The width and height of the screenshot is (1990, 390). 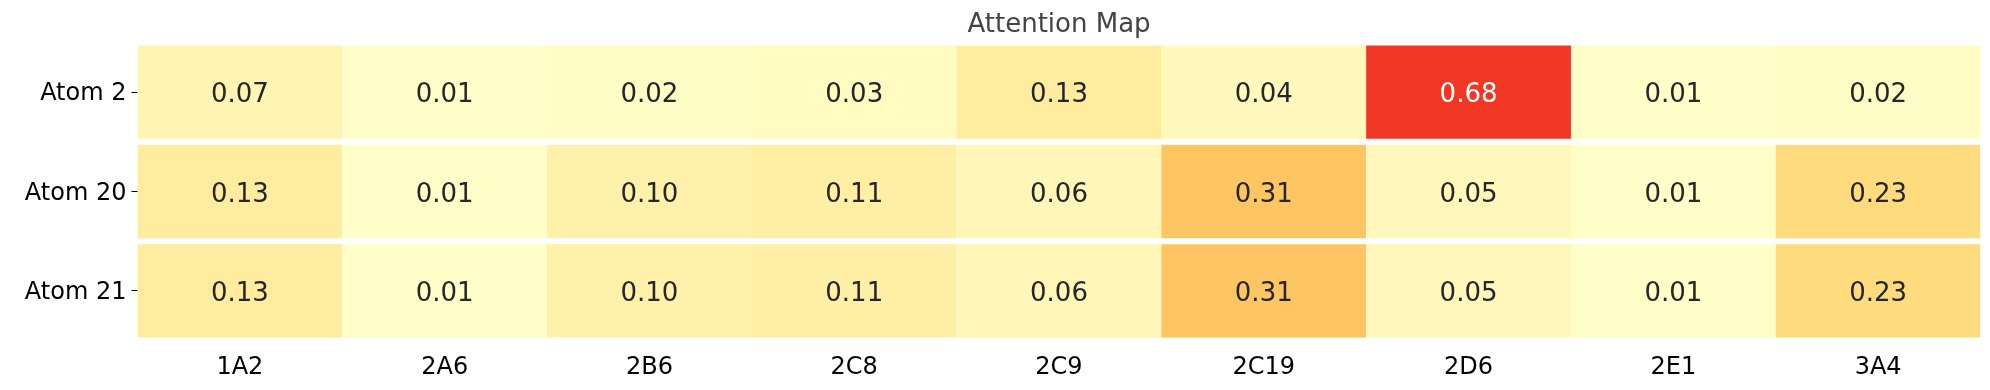 What do you see at coordinates (75, 290) in the screenshot?
I see `y-tick-label: Atom 21` at bounding box center [75, 290].